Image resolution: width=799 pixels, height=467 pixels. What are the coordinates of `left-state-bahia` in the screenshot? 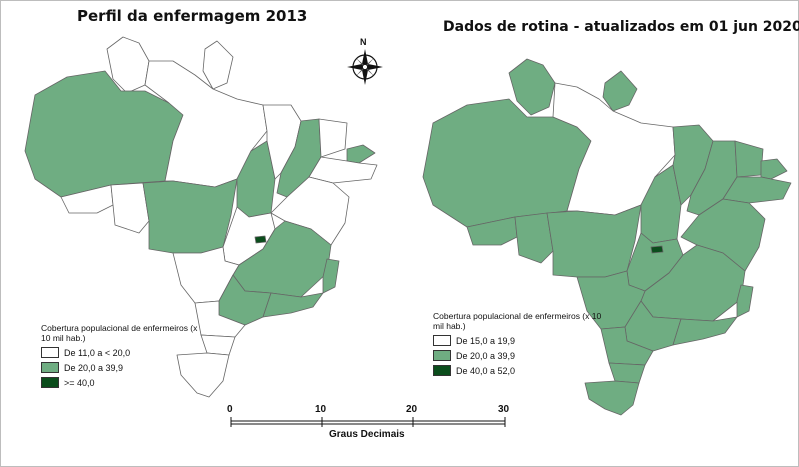 It's located at (310, 211).